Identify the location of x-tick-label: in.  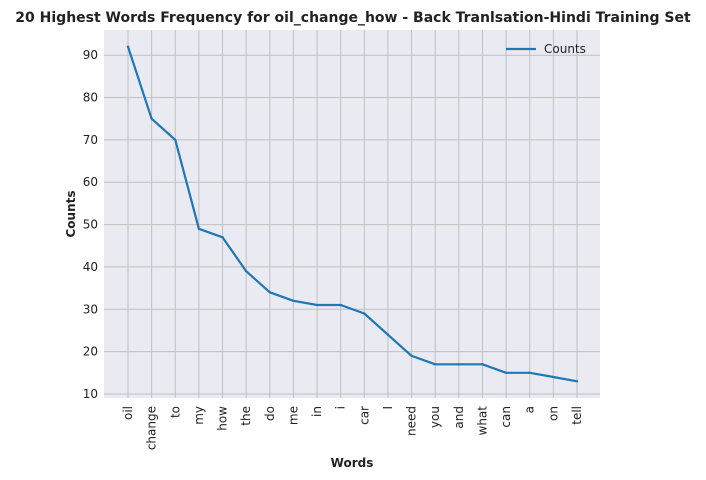
(317, 411).